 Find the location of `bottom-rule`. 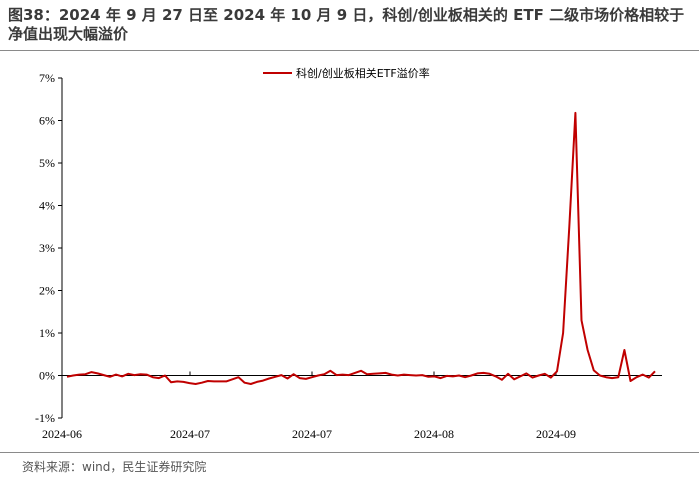

bottom-rule is located at coordinates (349, 452).